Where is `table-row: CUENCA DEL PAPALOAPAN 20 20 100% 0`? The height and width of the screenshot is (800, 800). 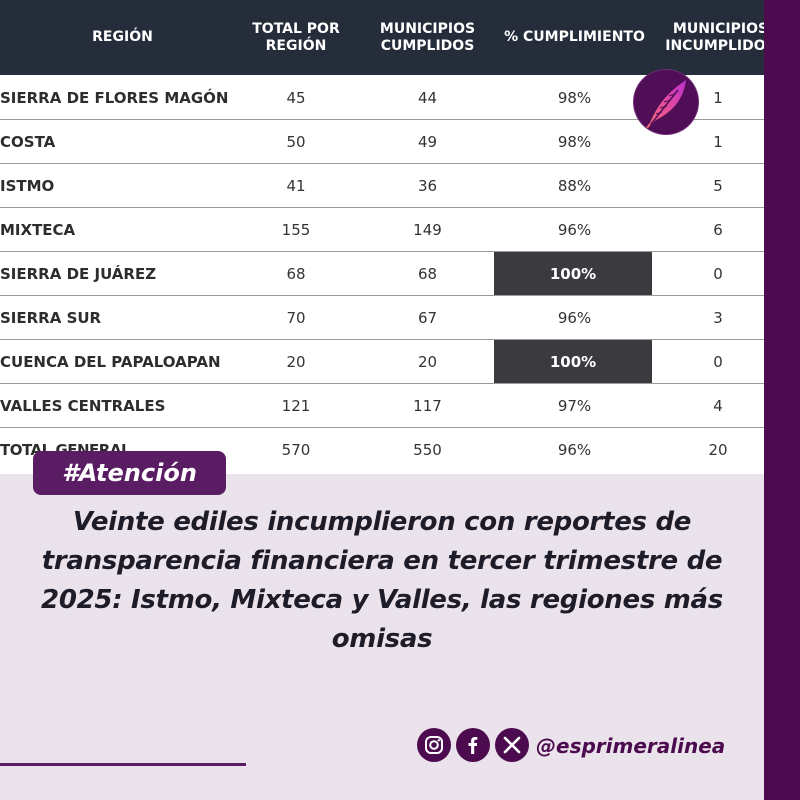
table-row: CUENCA DEL PAPALOAPAN 20 20 100% 0 is located at coordinates (382, 362).